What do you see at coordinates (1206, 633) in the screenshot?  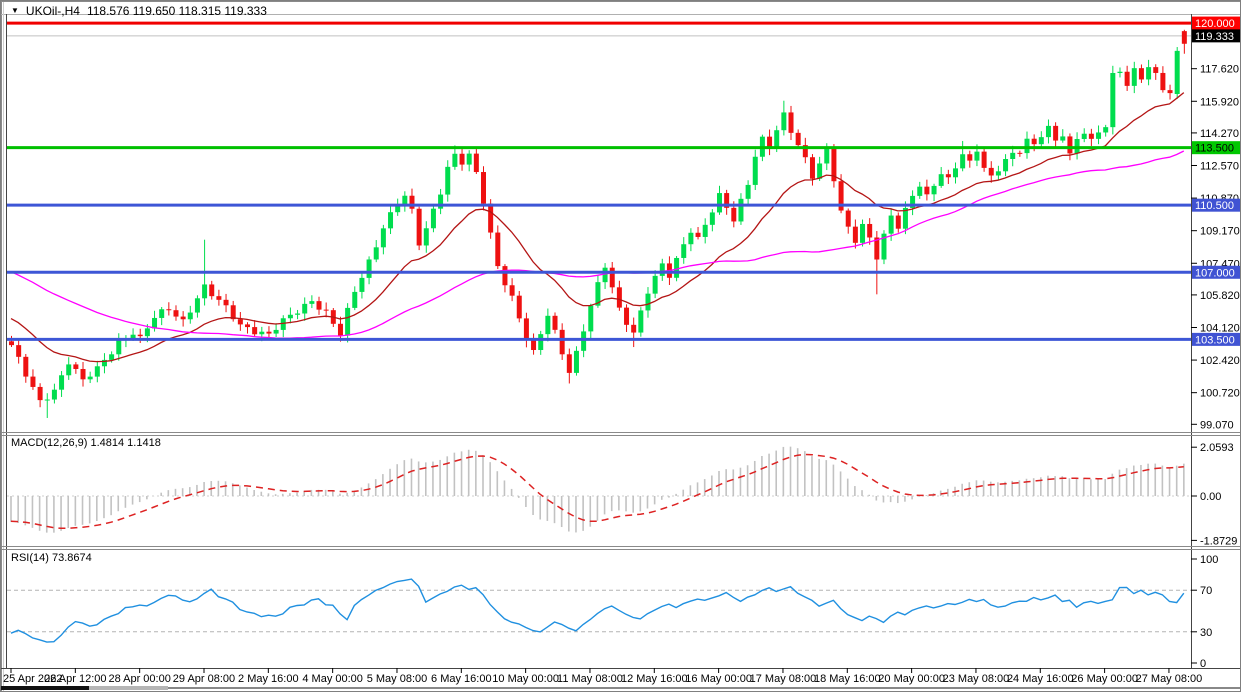 I see `rsi-tick-label: 30` at bounding box center [1206, 633].